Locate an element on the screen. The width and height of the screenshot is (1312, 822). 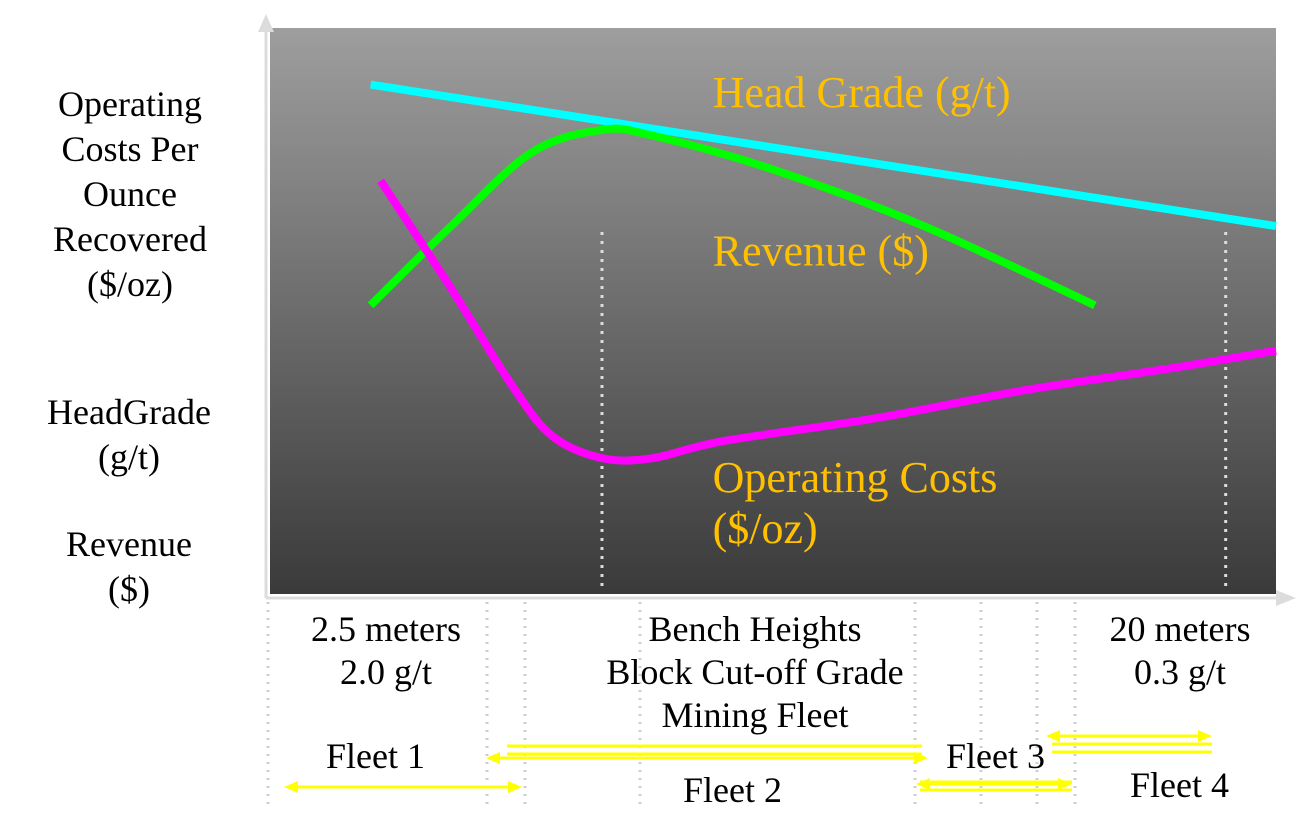
fleet-4-label: Fleet 4 is located at coordinates (1179, 785).